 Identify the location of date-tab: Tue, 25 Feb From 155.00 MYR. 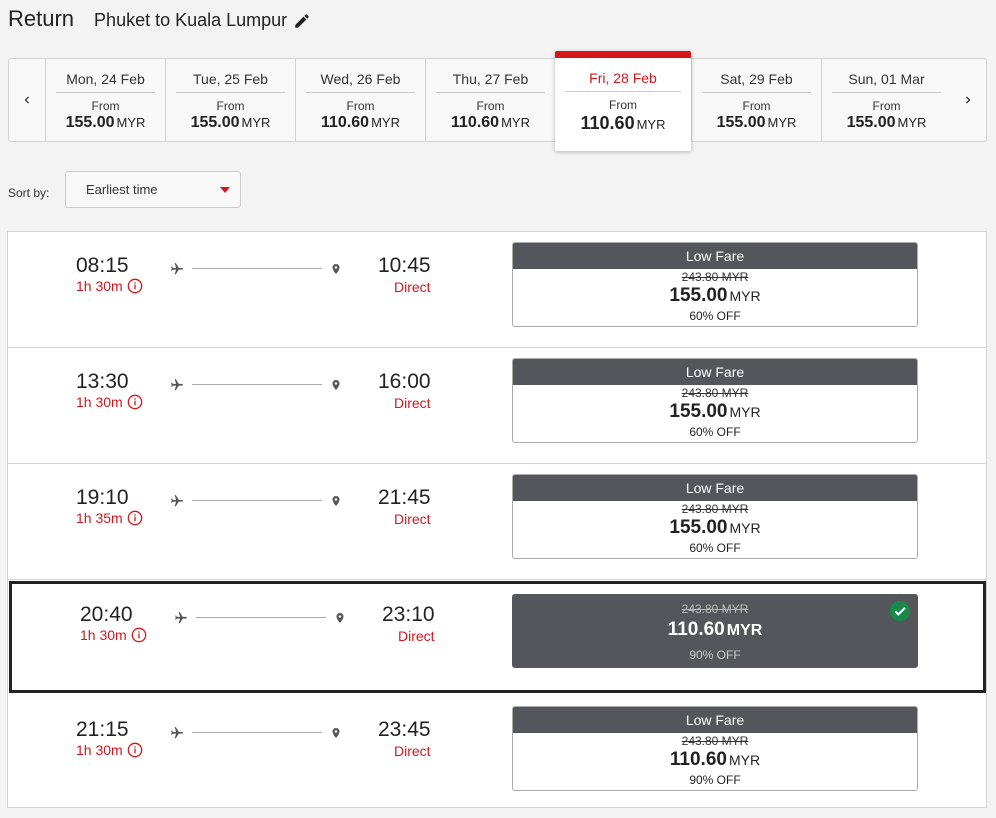
(230, 100).